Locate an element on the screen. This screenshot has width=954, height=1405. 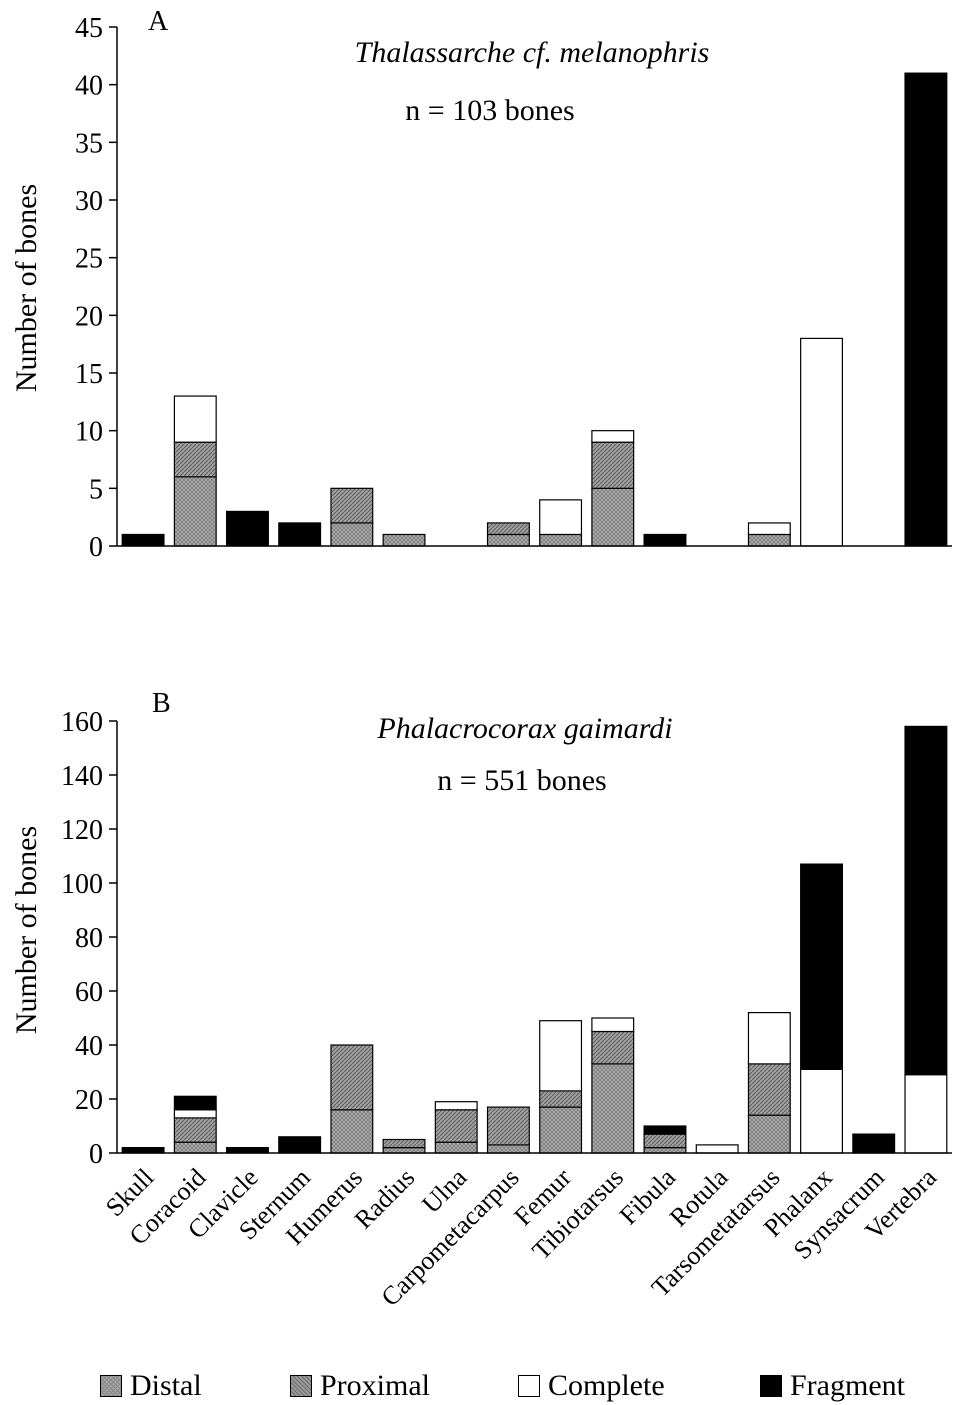
bar-segment-ulna-proximal is located at coordinates (456, 1126).